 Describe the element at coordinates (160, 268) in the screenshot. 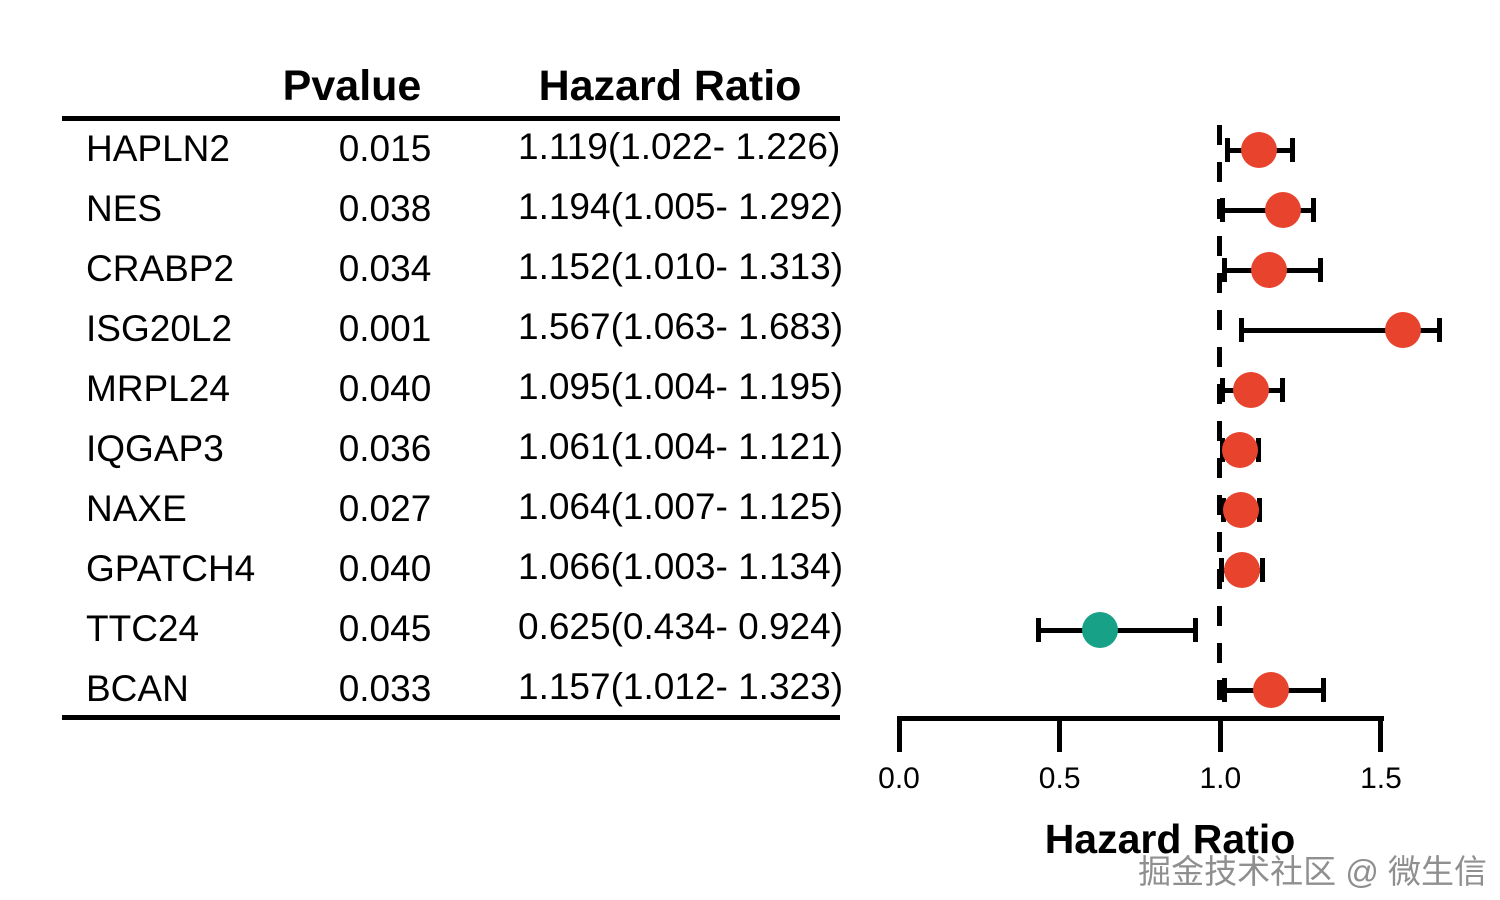

I see `gene-label: CRABP2` at that location.